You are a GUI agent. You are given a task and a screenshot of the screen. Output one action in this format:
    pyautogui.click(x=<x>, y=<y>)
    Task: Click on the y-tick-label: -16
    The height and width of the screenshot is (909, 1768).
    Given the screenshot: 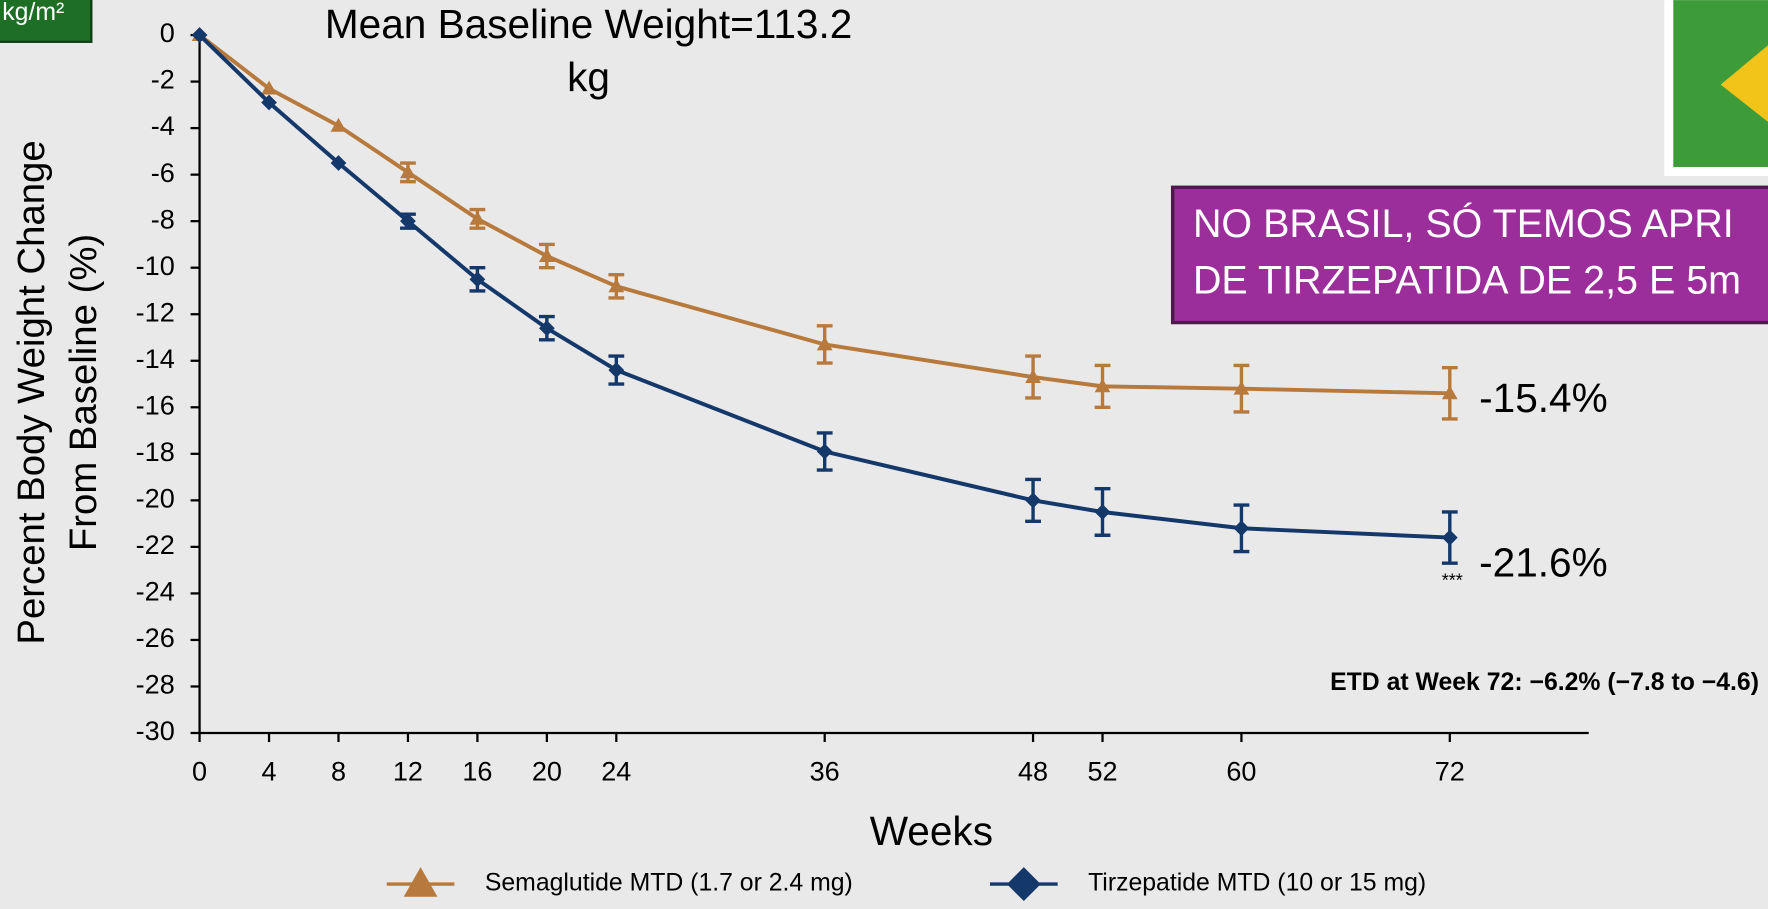 What is the action you would take?
    pyautogui.click(x=155, y=405)
    